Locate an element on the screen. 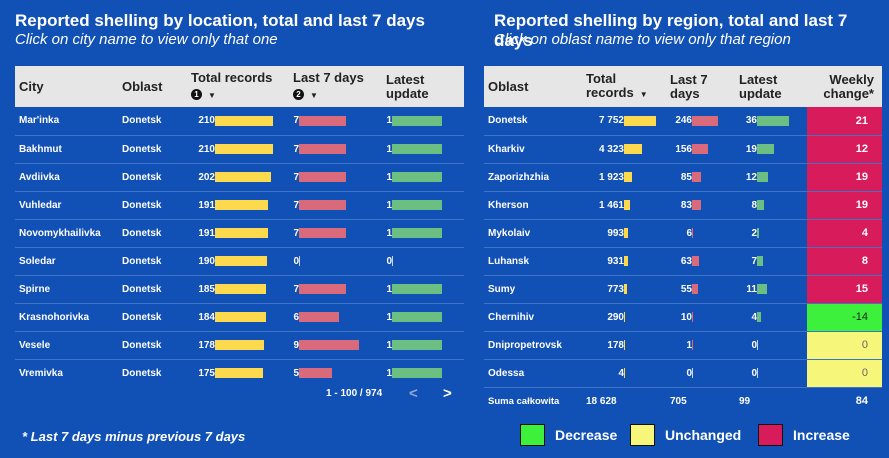 The width and height of the screenshot is (889, 458). region-oblast-cell: Luhansk is located at coordinates (533, 260).